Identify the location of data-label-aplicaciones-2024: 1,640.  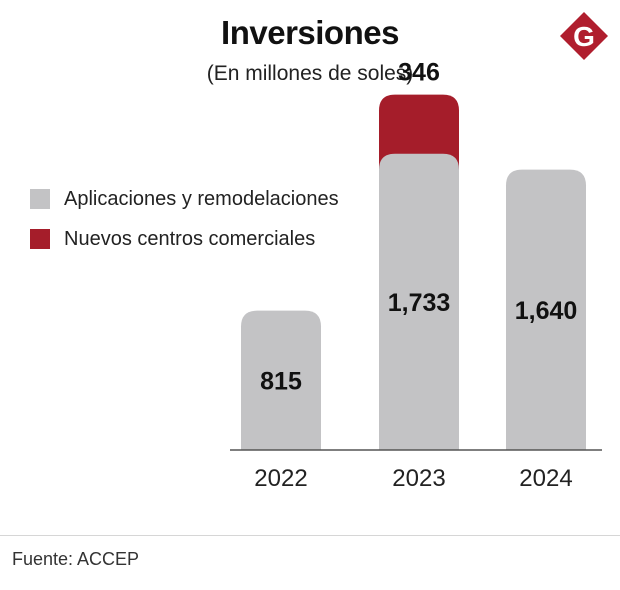
(546, 311).